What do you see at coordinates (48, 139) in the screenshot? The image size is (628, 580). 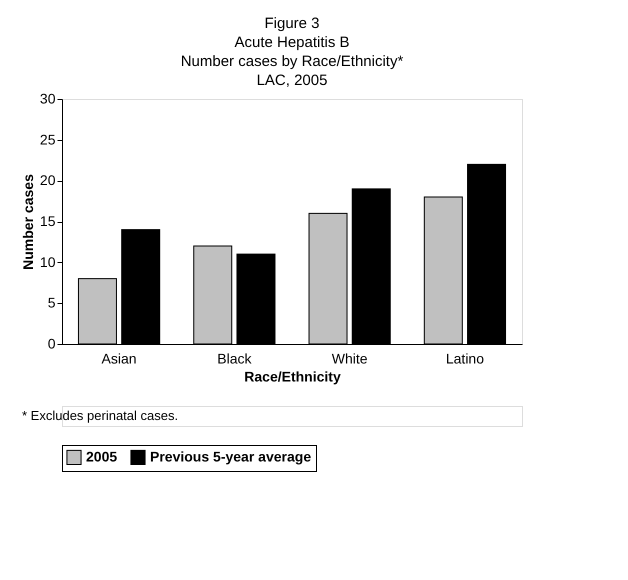 I see `y-tick-label: 25` at bounding box center [48, 139].